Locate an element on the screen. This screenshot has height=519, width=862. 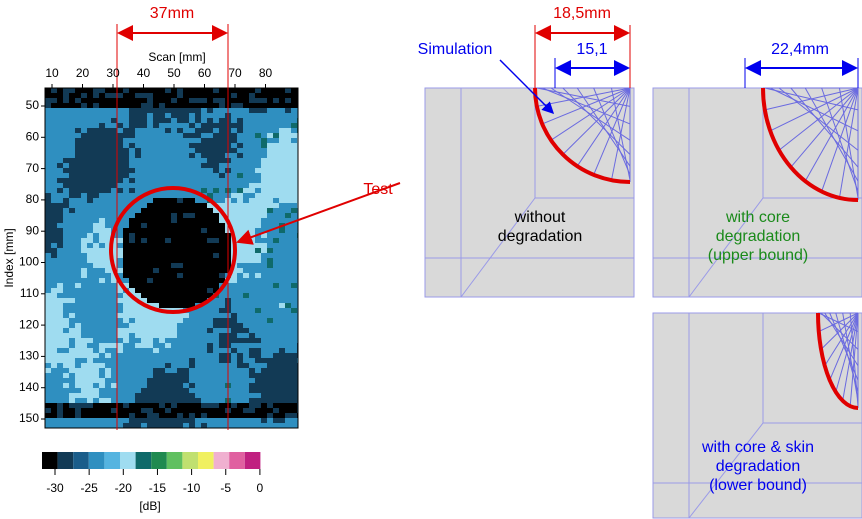
x-tick-label: 60 is located at coordinates (205, 73).